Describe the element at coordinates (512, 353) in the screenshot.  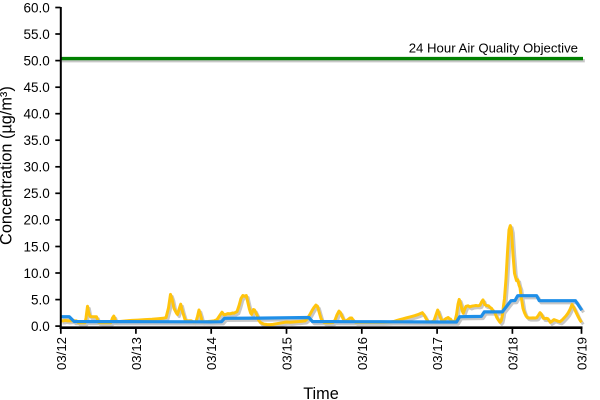
I see `svg-text: 03/18` at that location.